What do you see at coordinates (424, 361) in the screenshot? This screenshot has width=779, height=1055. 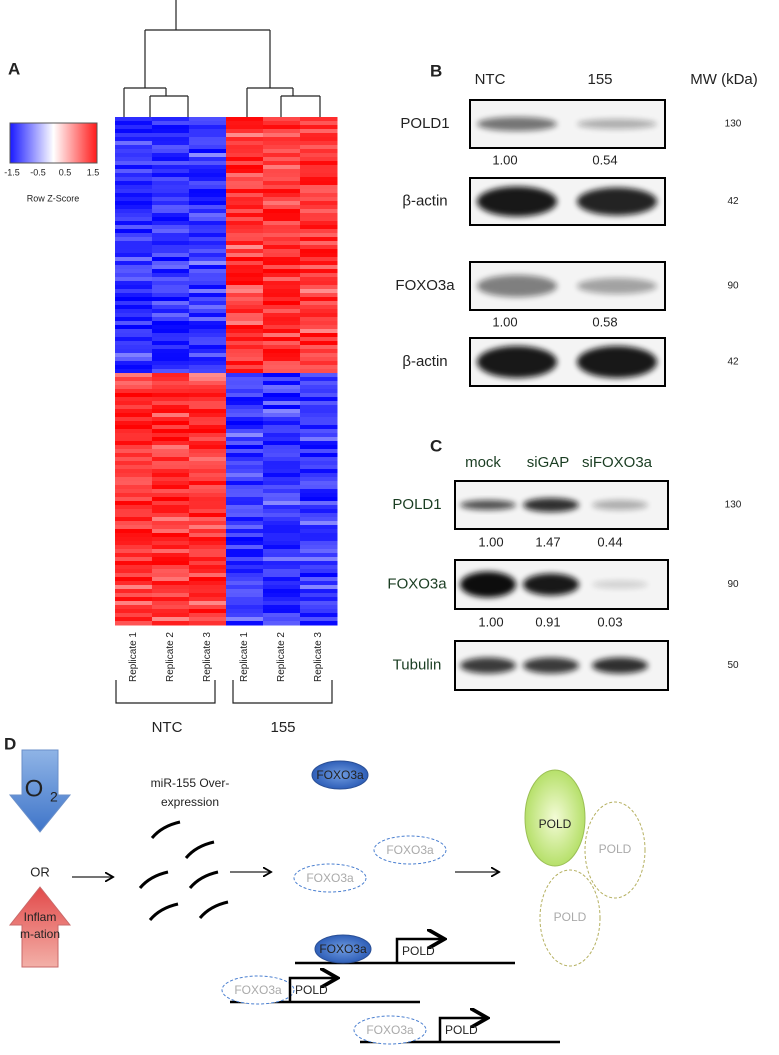 I see `protein-label: β-actin` at bounding box center [424, 361].